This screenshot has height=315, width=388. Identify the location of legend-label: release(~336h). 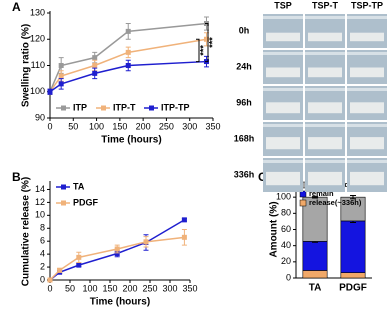
(335, 202).